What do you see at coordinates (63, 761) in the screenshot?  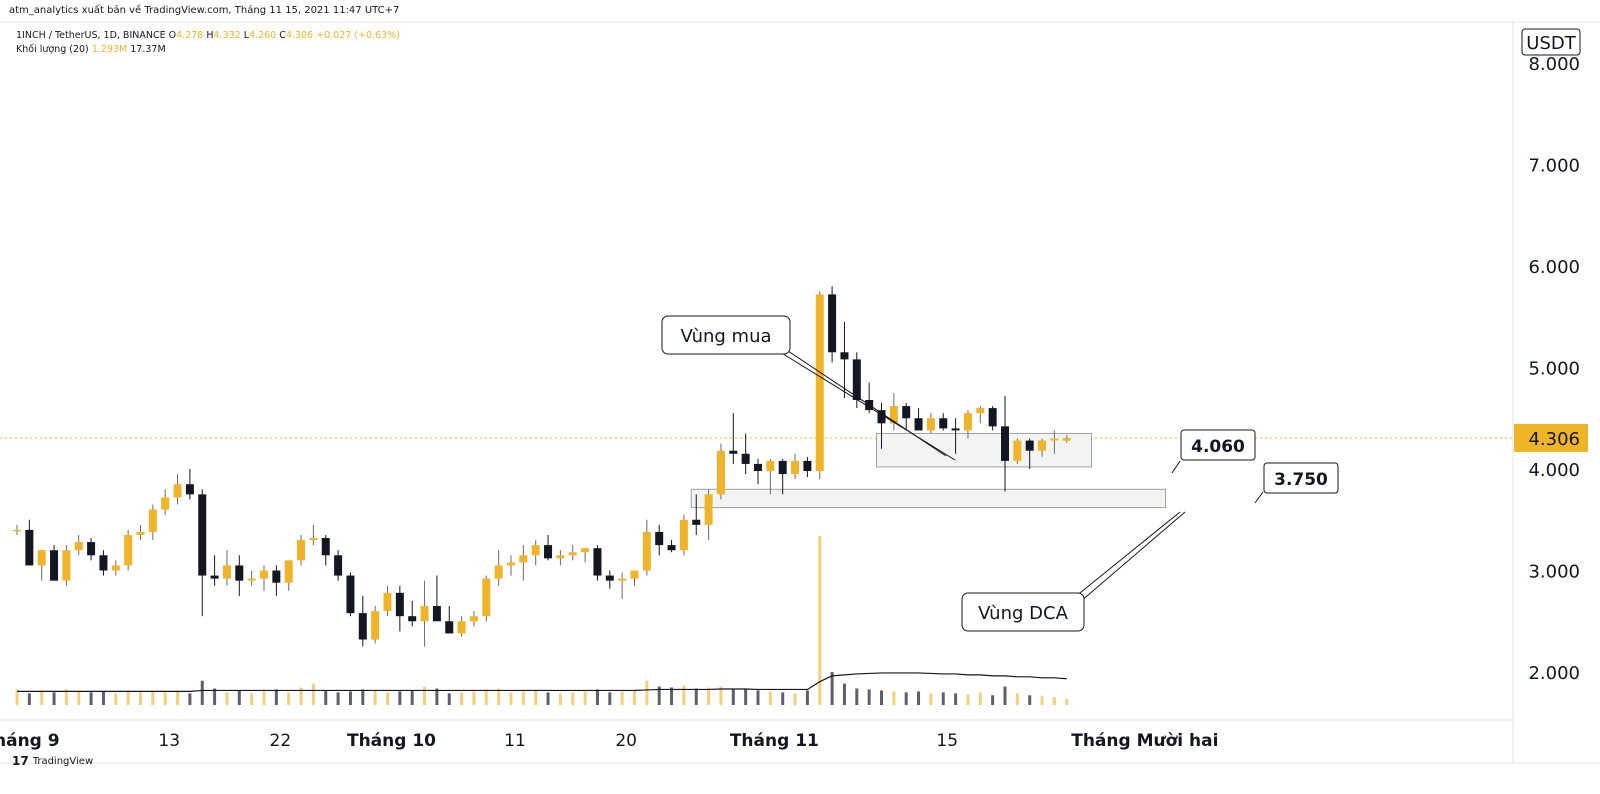 I see `tradingview-brand: TradingView` at bounding box center [63, 761].